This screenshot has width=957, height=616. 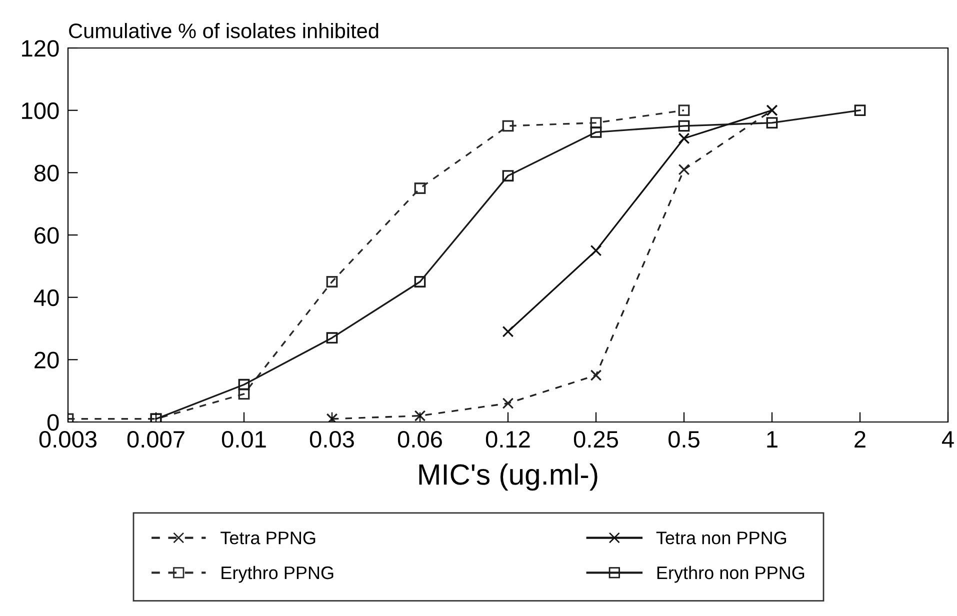 What do you see at coordinates (596, 439) in the screenshot?
I see `x-tick-label: 0.25` at bounding box center [596, 439].